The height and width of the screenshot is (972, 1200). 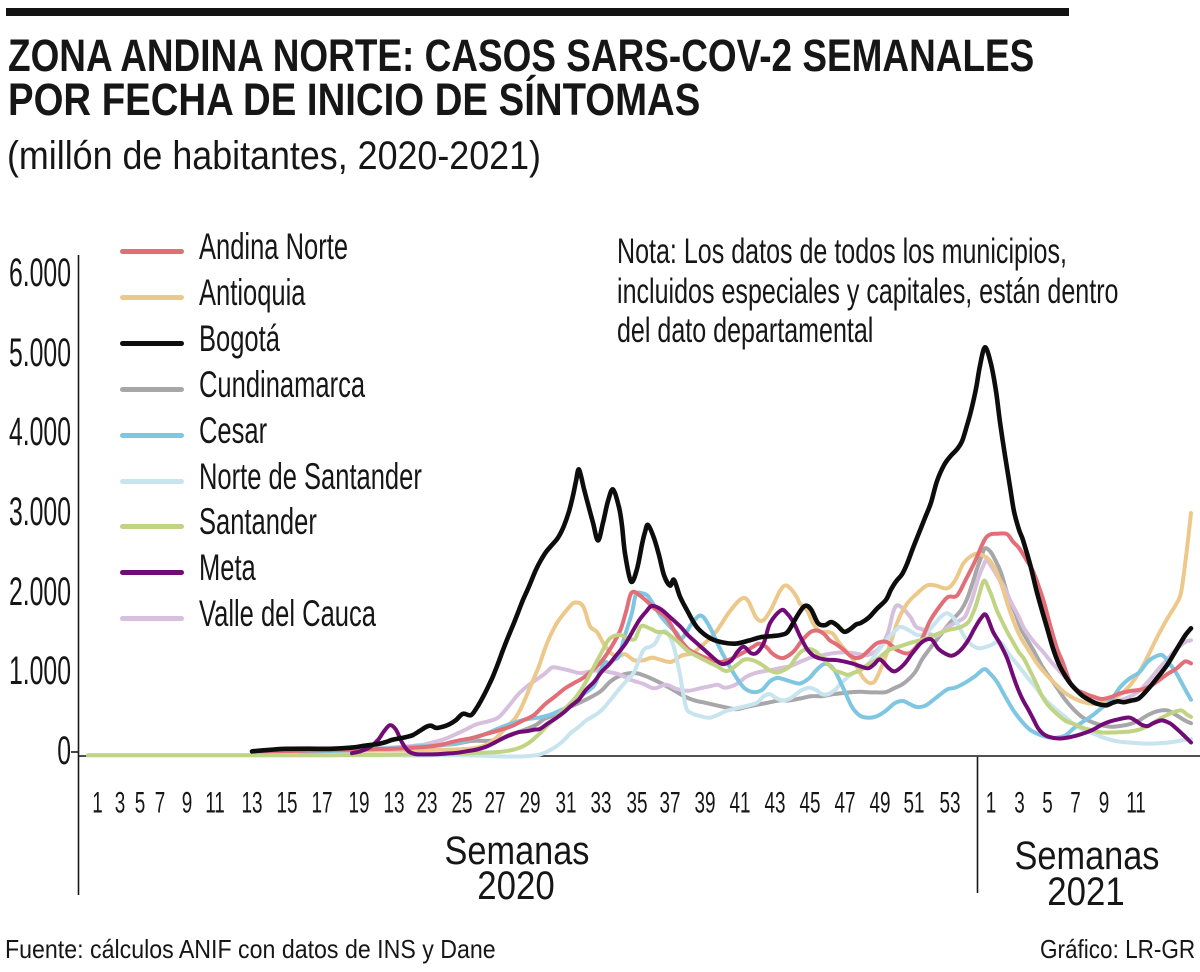 I want to click on svg-text: 1.000, so click(x=40, y=671).